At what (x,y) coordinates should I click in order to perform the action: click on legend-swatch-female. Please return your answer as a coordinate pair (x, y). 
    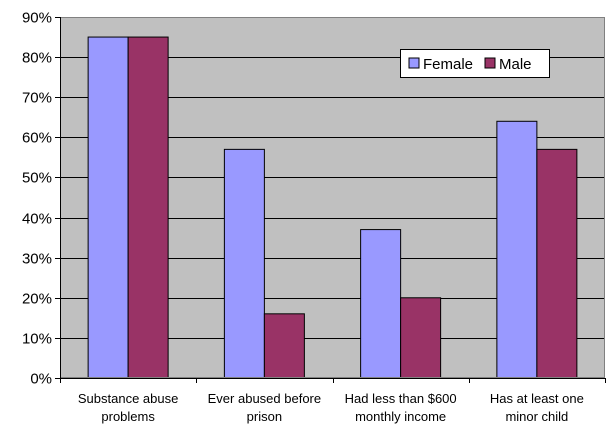
    Looking at the image, I should click on (414, 63).